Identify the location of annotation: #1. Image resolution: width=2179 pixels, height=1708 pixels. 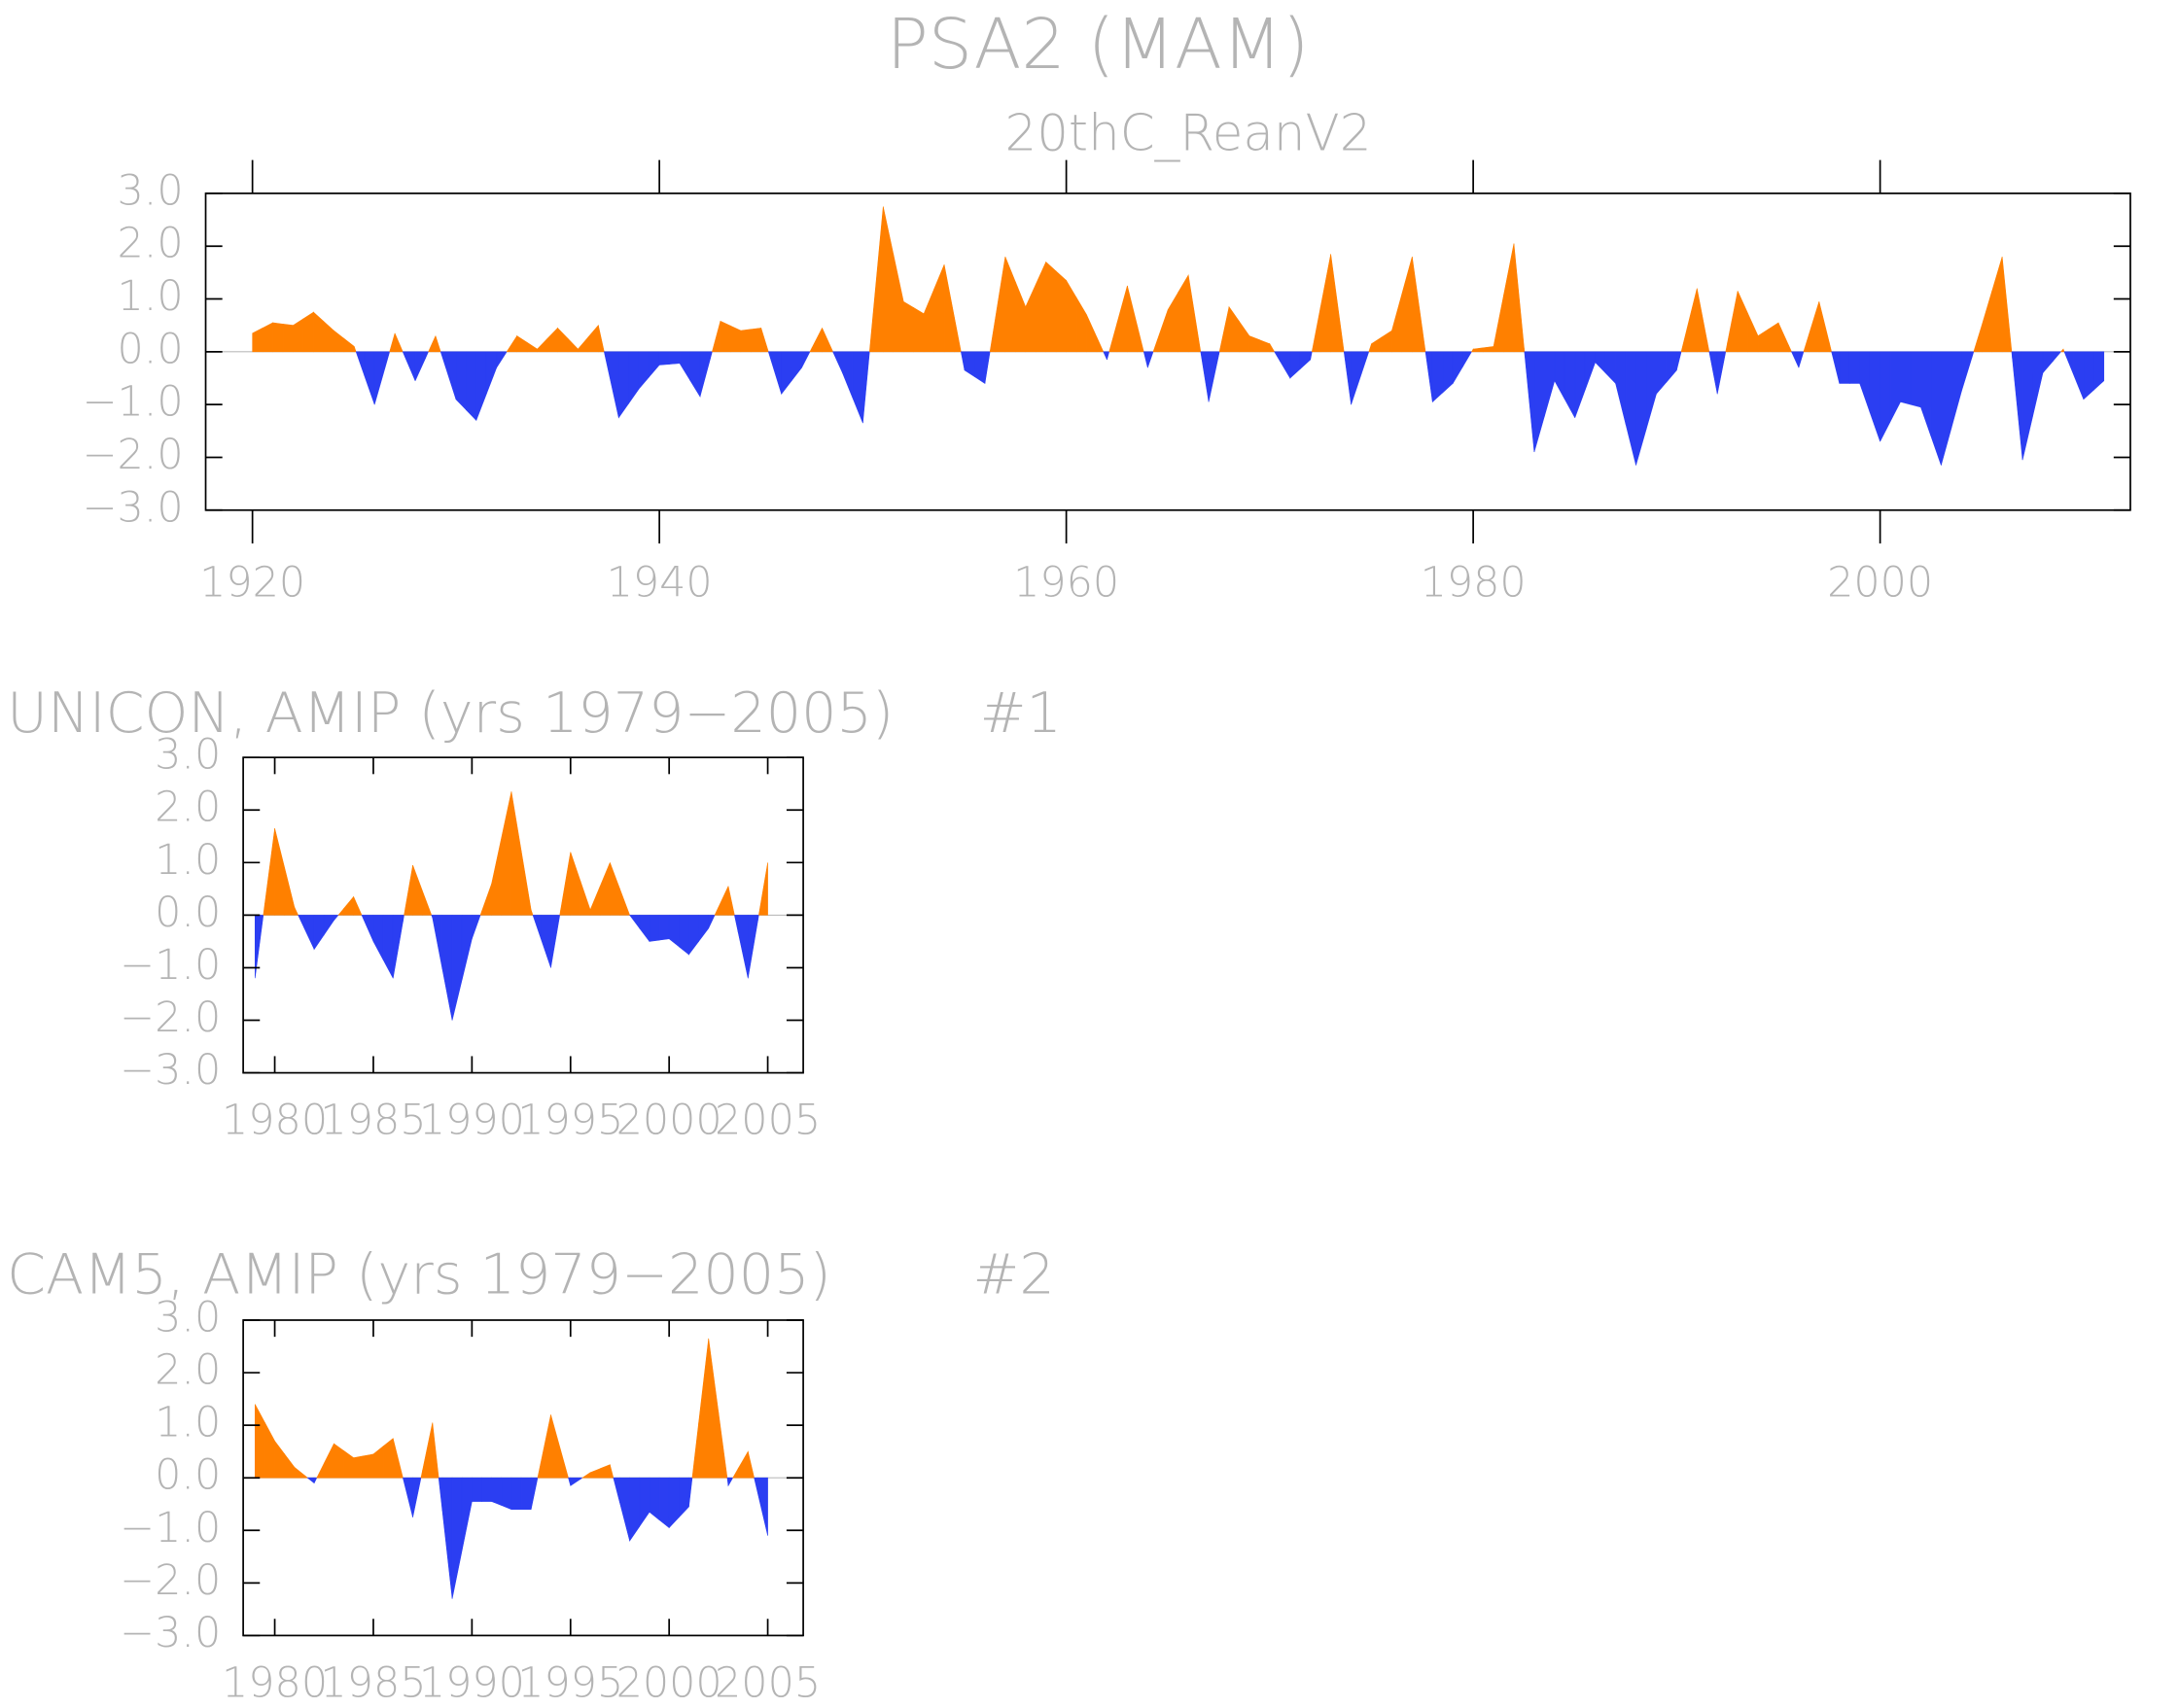
(1021, 713).